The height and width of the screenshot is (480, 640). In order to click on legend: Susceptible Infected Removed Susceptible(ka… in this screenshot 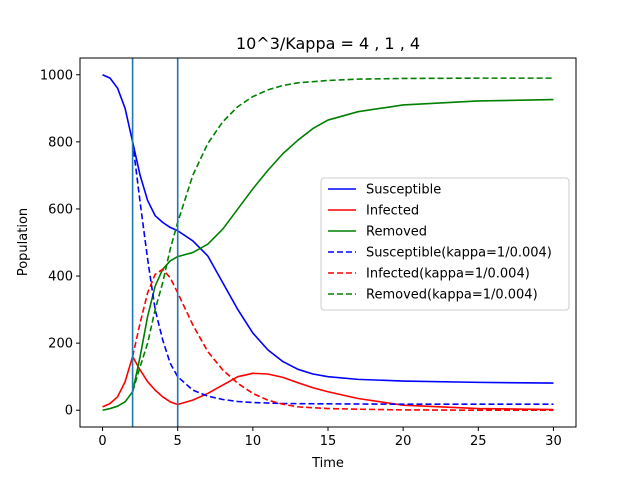, I will do `click(445, 244)`.